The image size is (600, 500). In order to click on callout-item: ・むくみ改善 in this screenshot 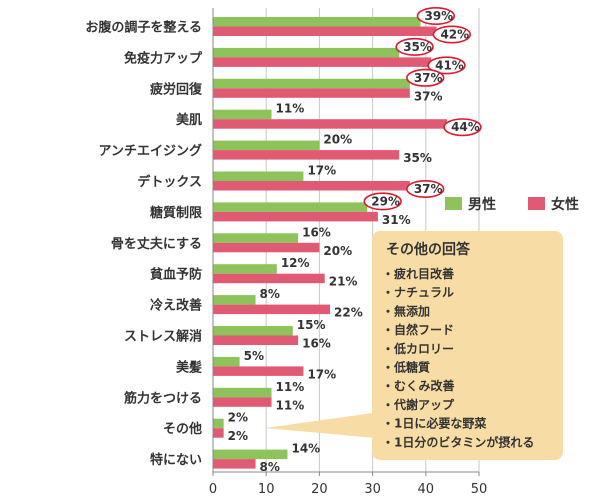, I will do `click(418, 385)`.